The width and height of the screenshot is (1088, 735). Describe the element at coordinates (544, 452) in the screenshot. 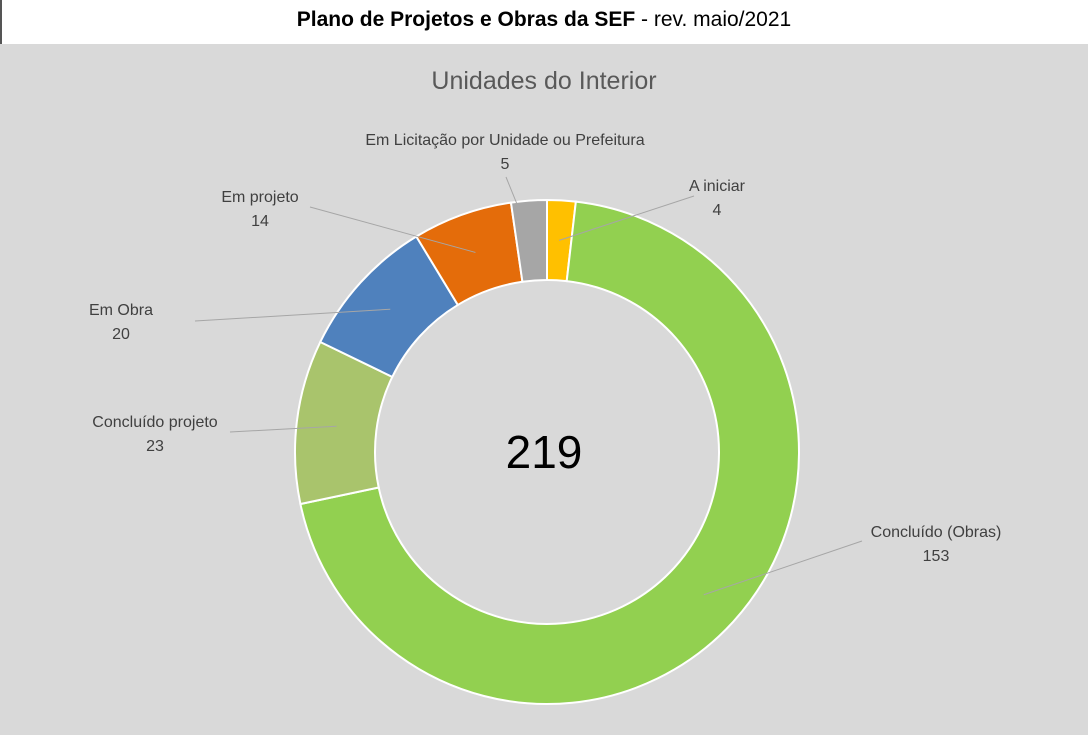

I see `center-total-label: 219` at that location.